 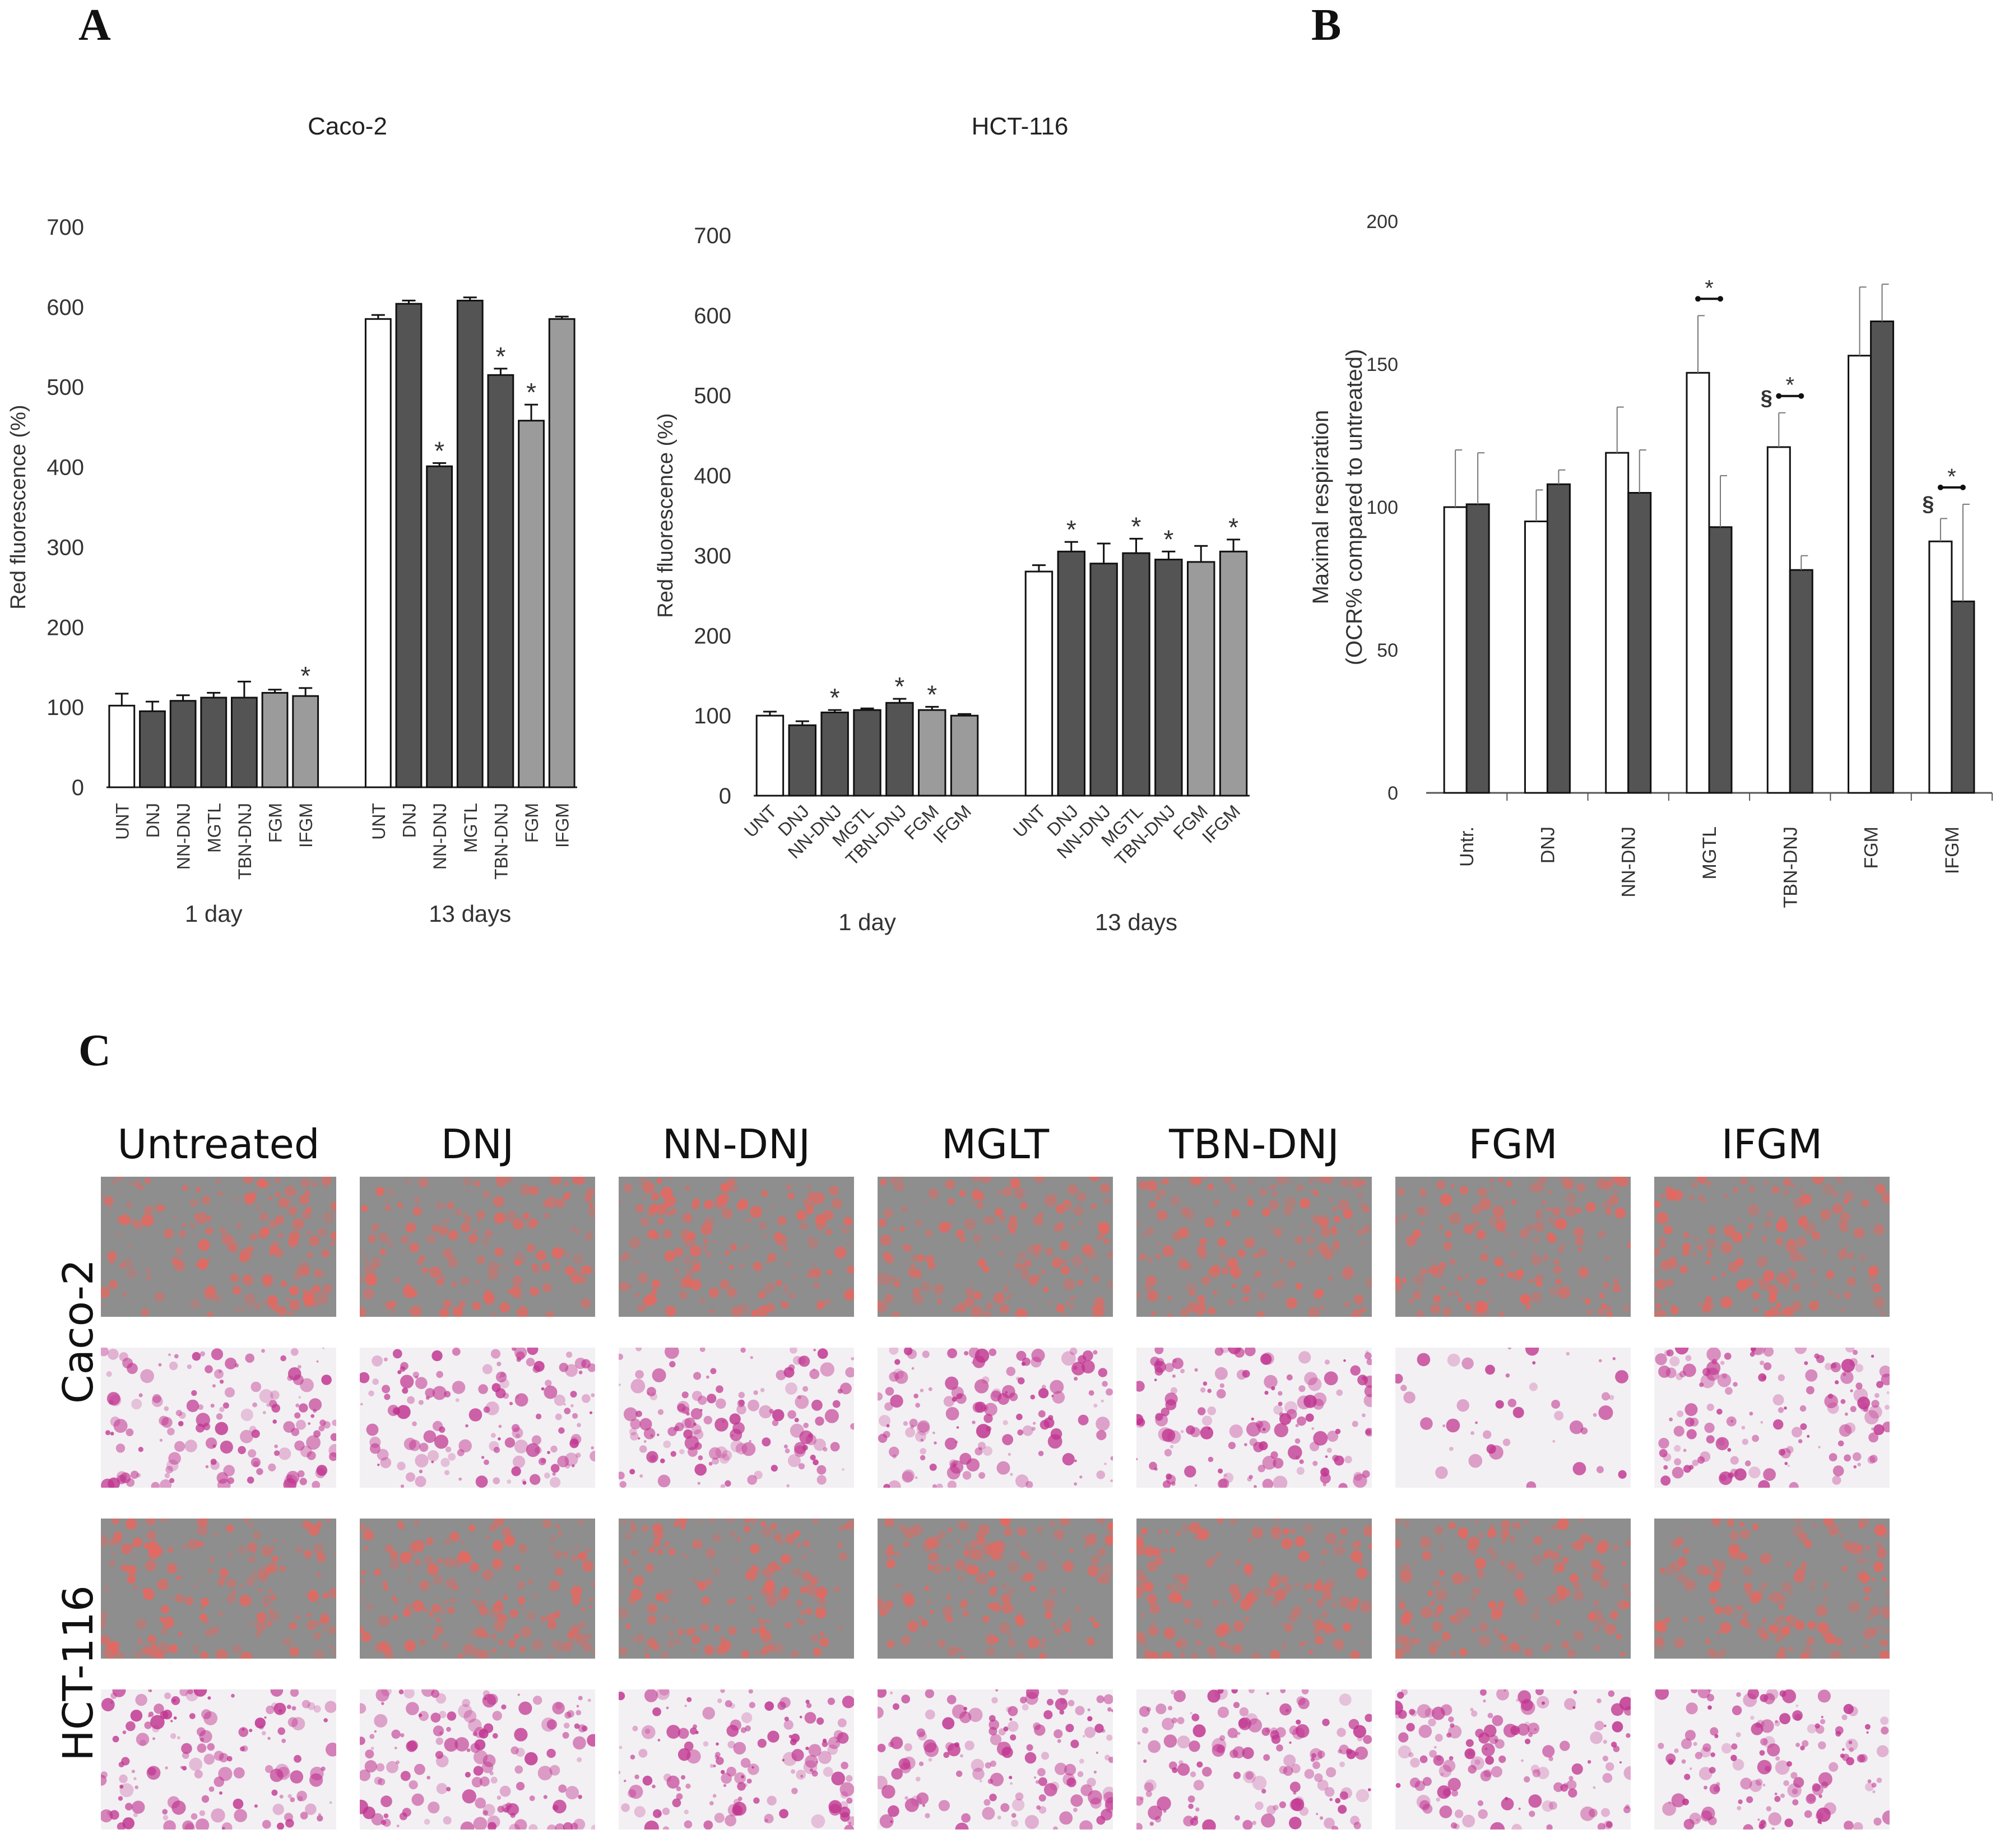 I want to click on ocr-ytick: 0, so click(x=1392, y=793).